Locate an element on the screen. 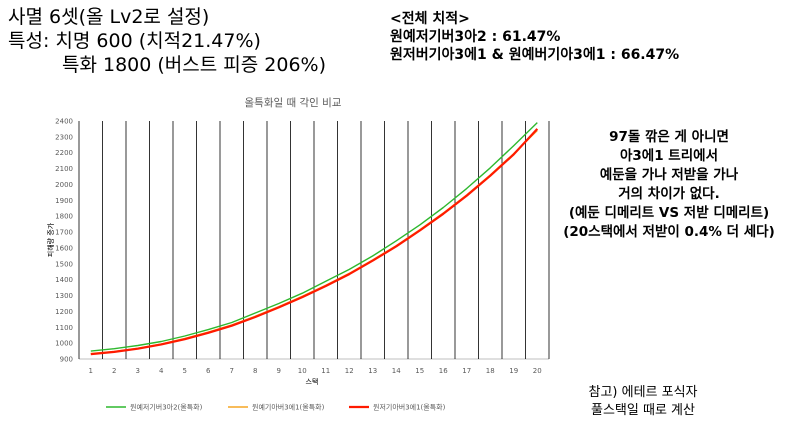  x-tick-label: 8 is located at coordinates (255, 371).